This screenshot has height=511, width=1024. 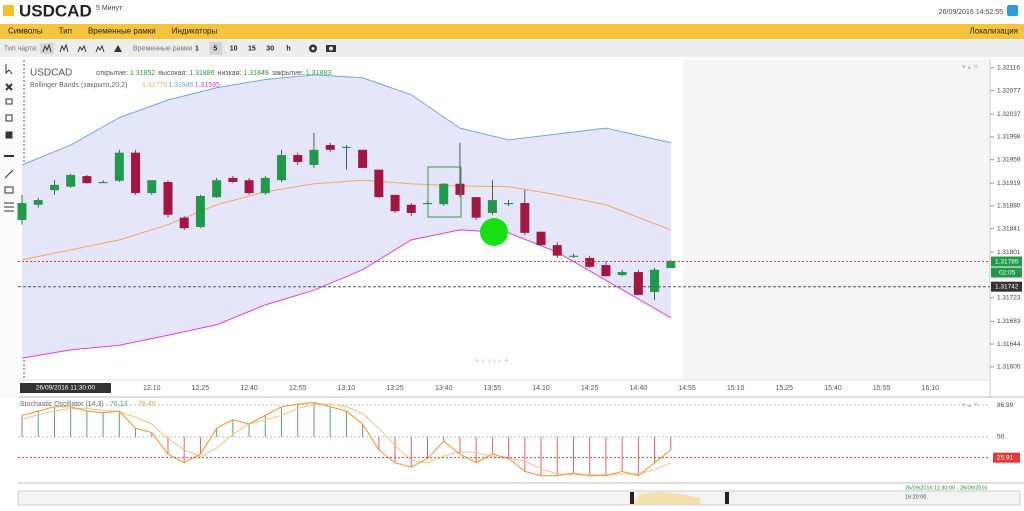 I want to click on y-tick-label: 1.31605, so click(x=1009, y=367).